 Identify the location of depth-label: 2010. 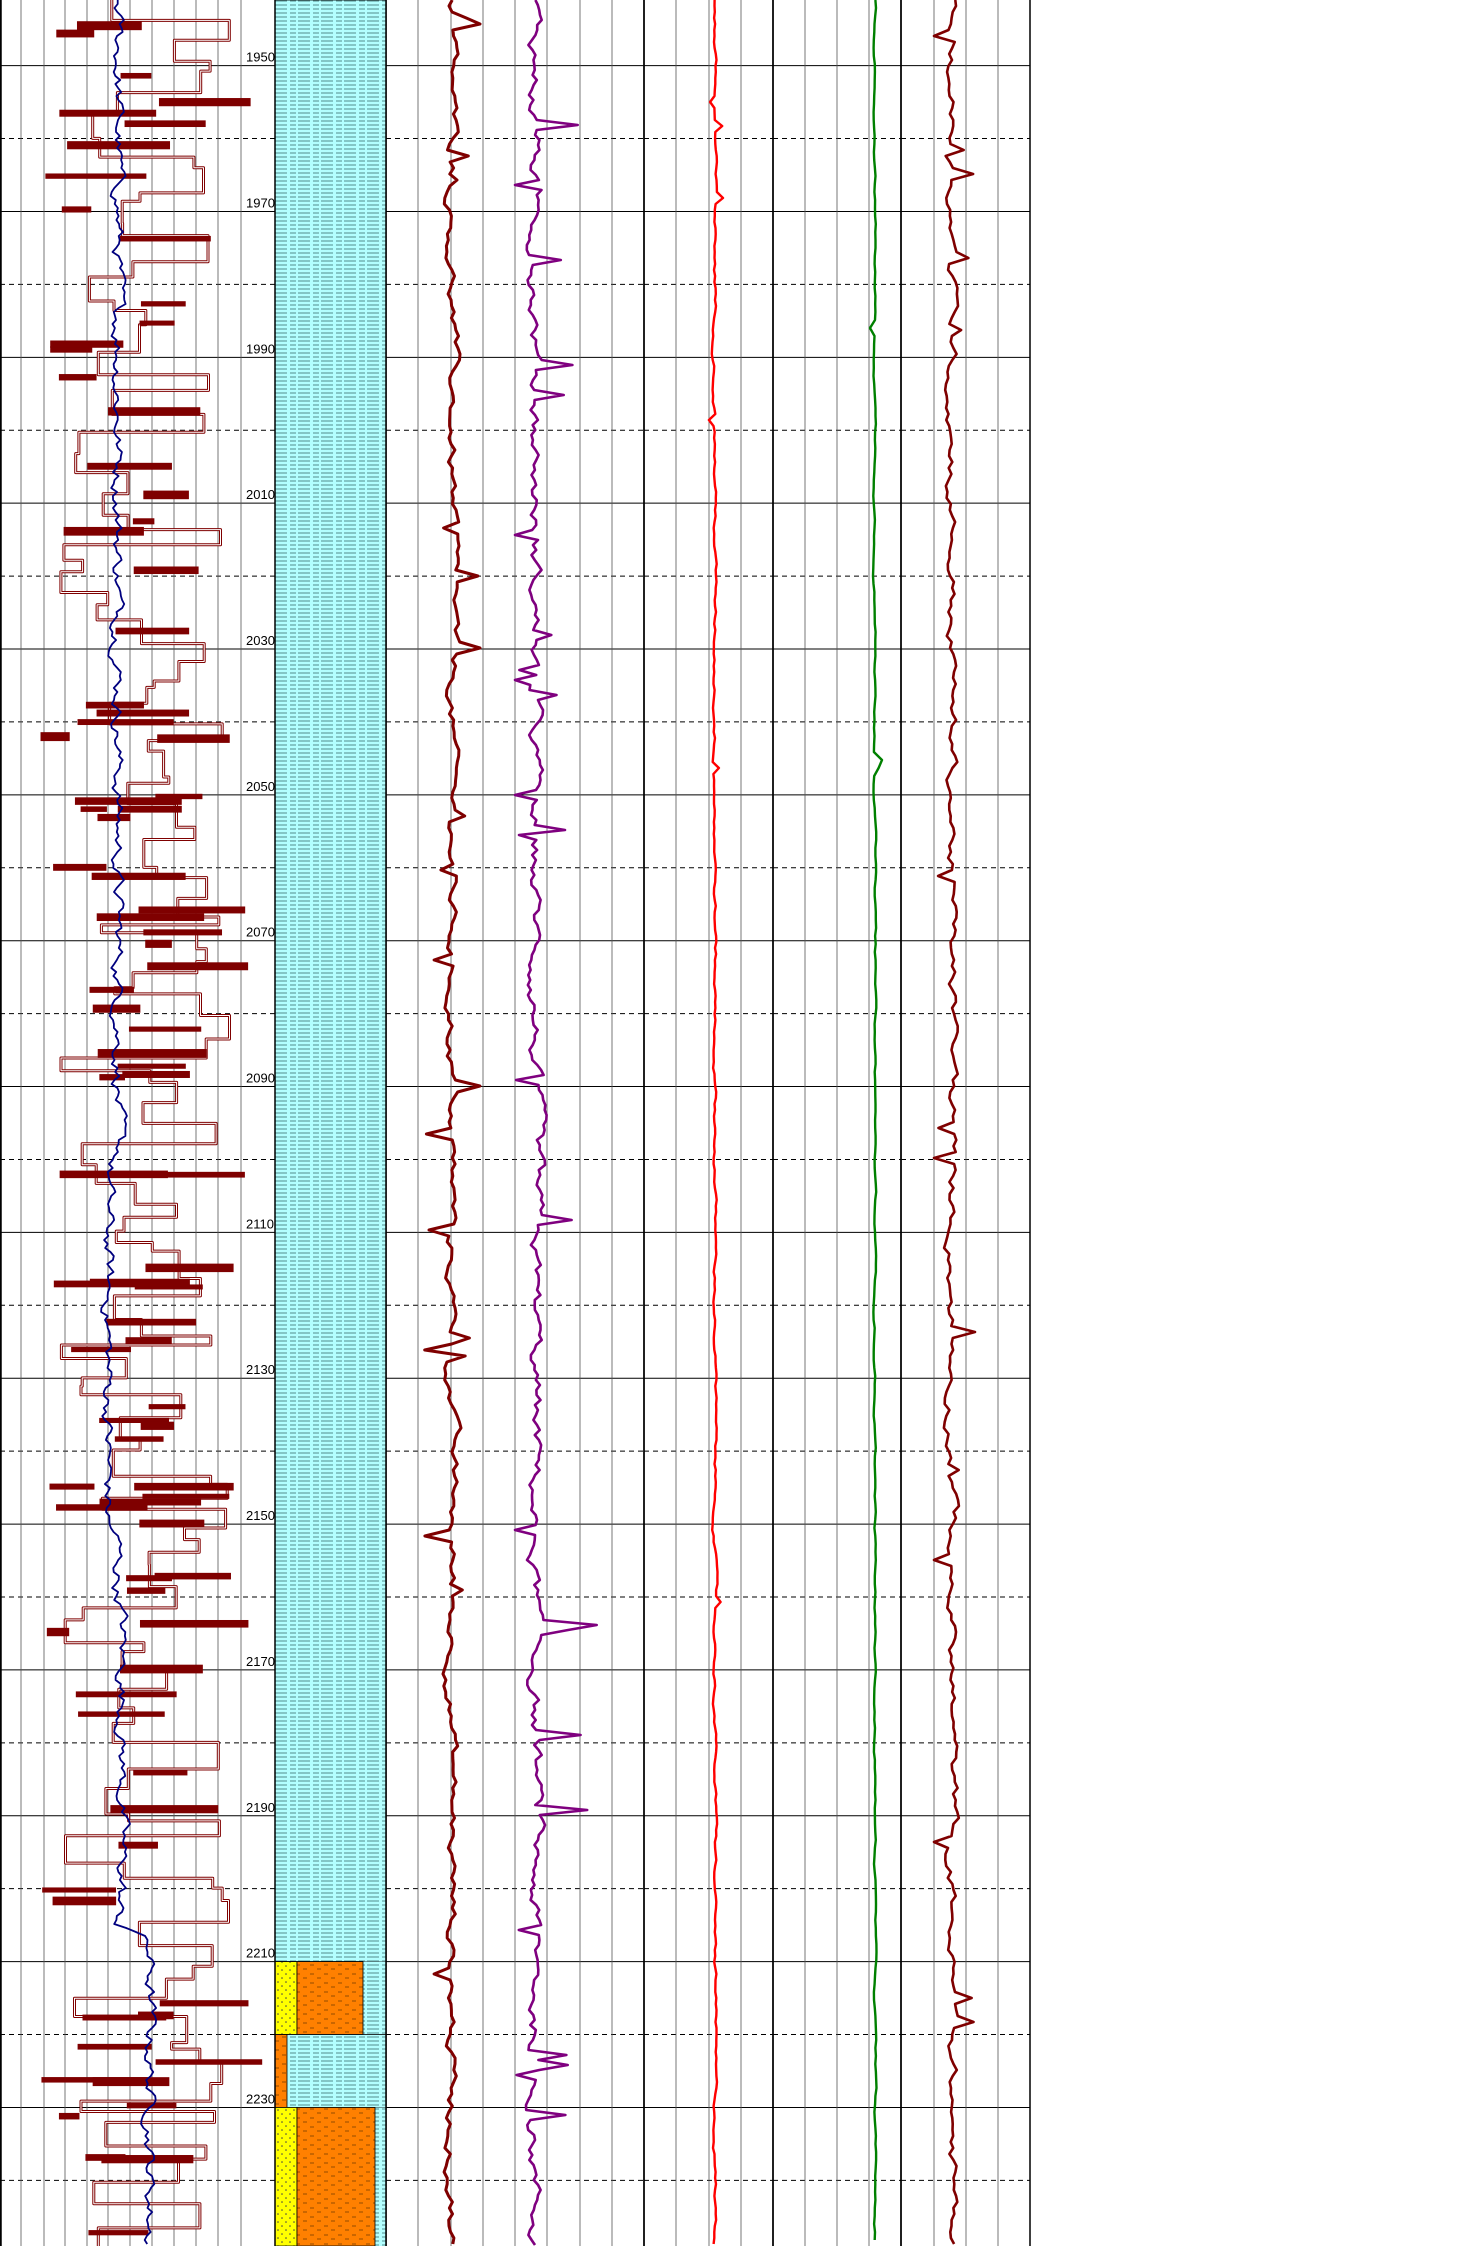
(260, 494).